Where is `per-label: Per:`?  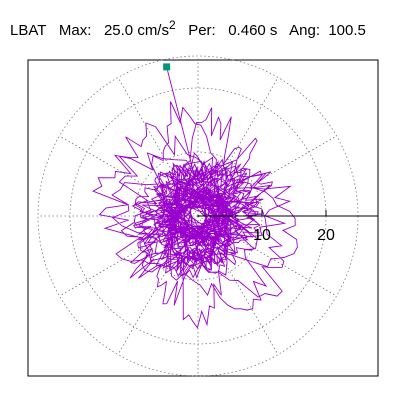 per-label: Per: is located at coordinates (202, 30).